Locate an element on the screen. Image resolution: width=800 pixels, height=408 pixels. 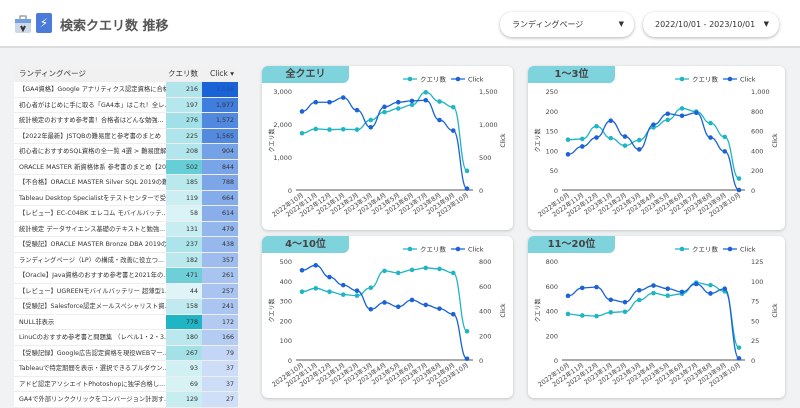
y2-tick-label: 25 is located at coordinates (755, 341).